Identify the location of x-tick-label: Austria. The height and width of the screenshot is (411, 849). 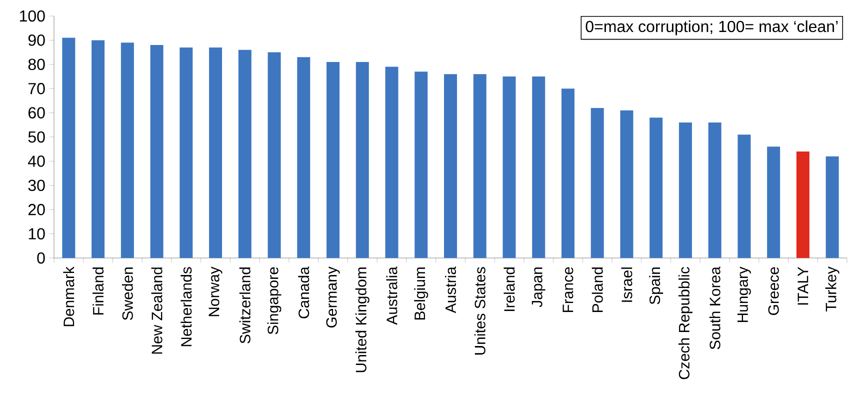
(450, 290).